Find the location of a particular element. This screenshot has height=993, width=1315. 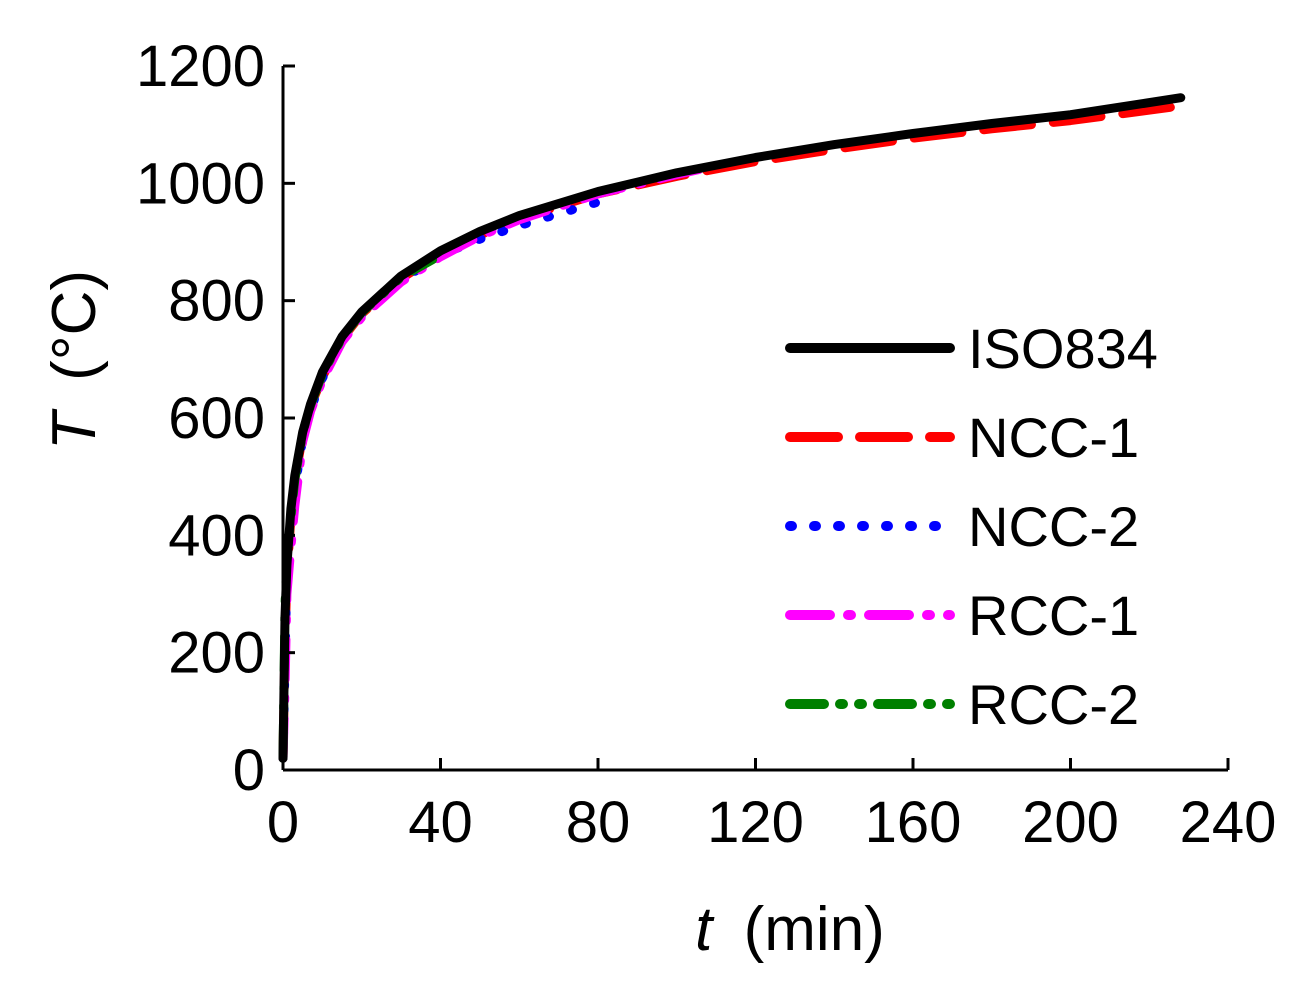

y-tick-label: 400 is located at coordinates (216, 535).